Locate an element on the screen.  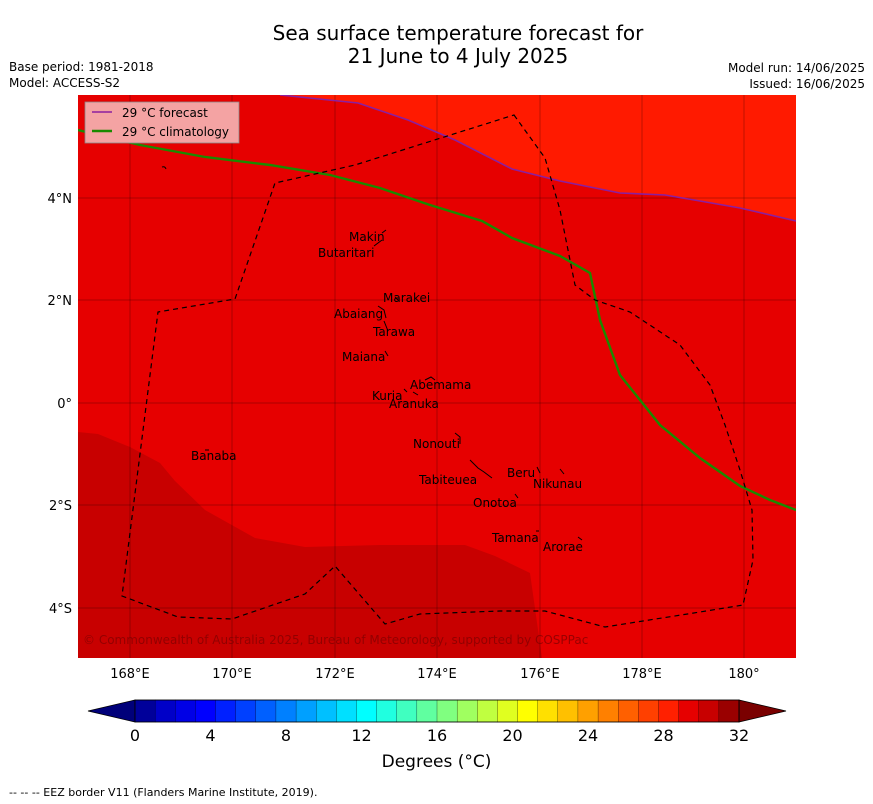
colorbar-tick-label: 24 is located at coordinates (588, 735).